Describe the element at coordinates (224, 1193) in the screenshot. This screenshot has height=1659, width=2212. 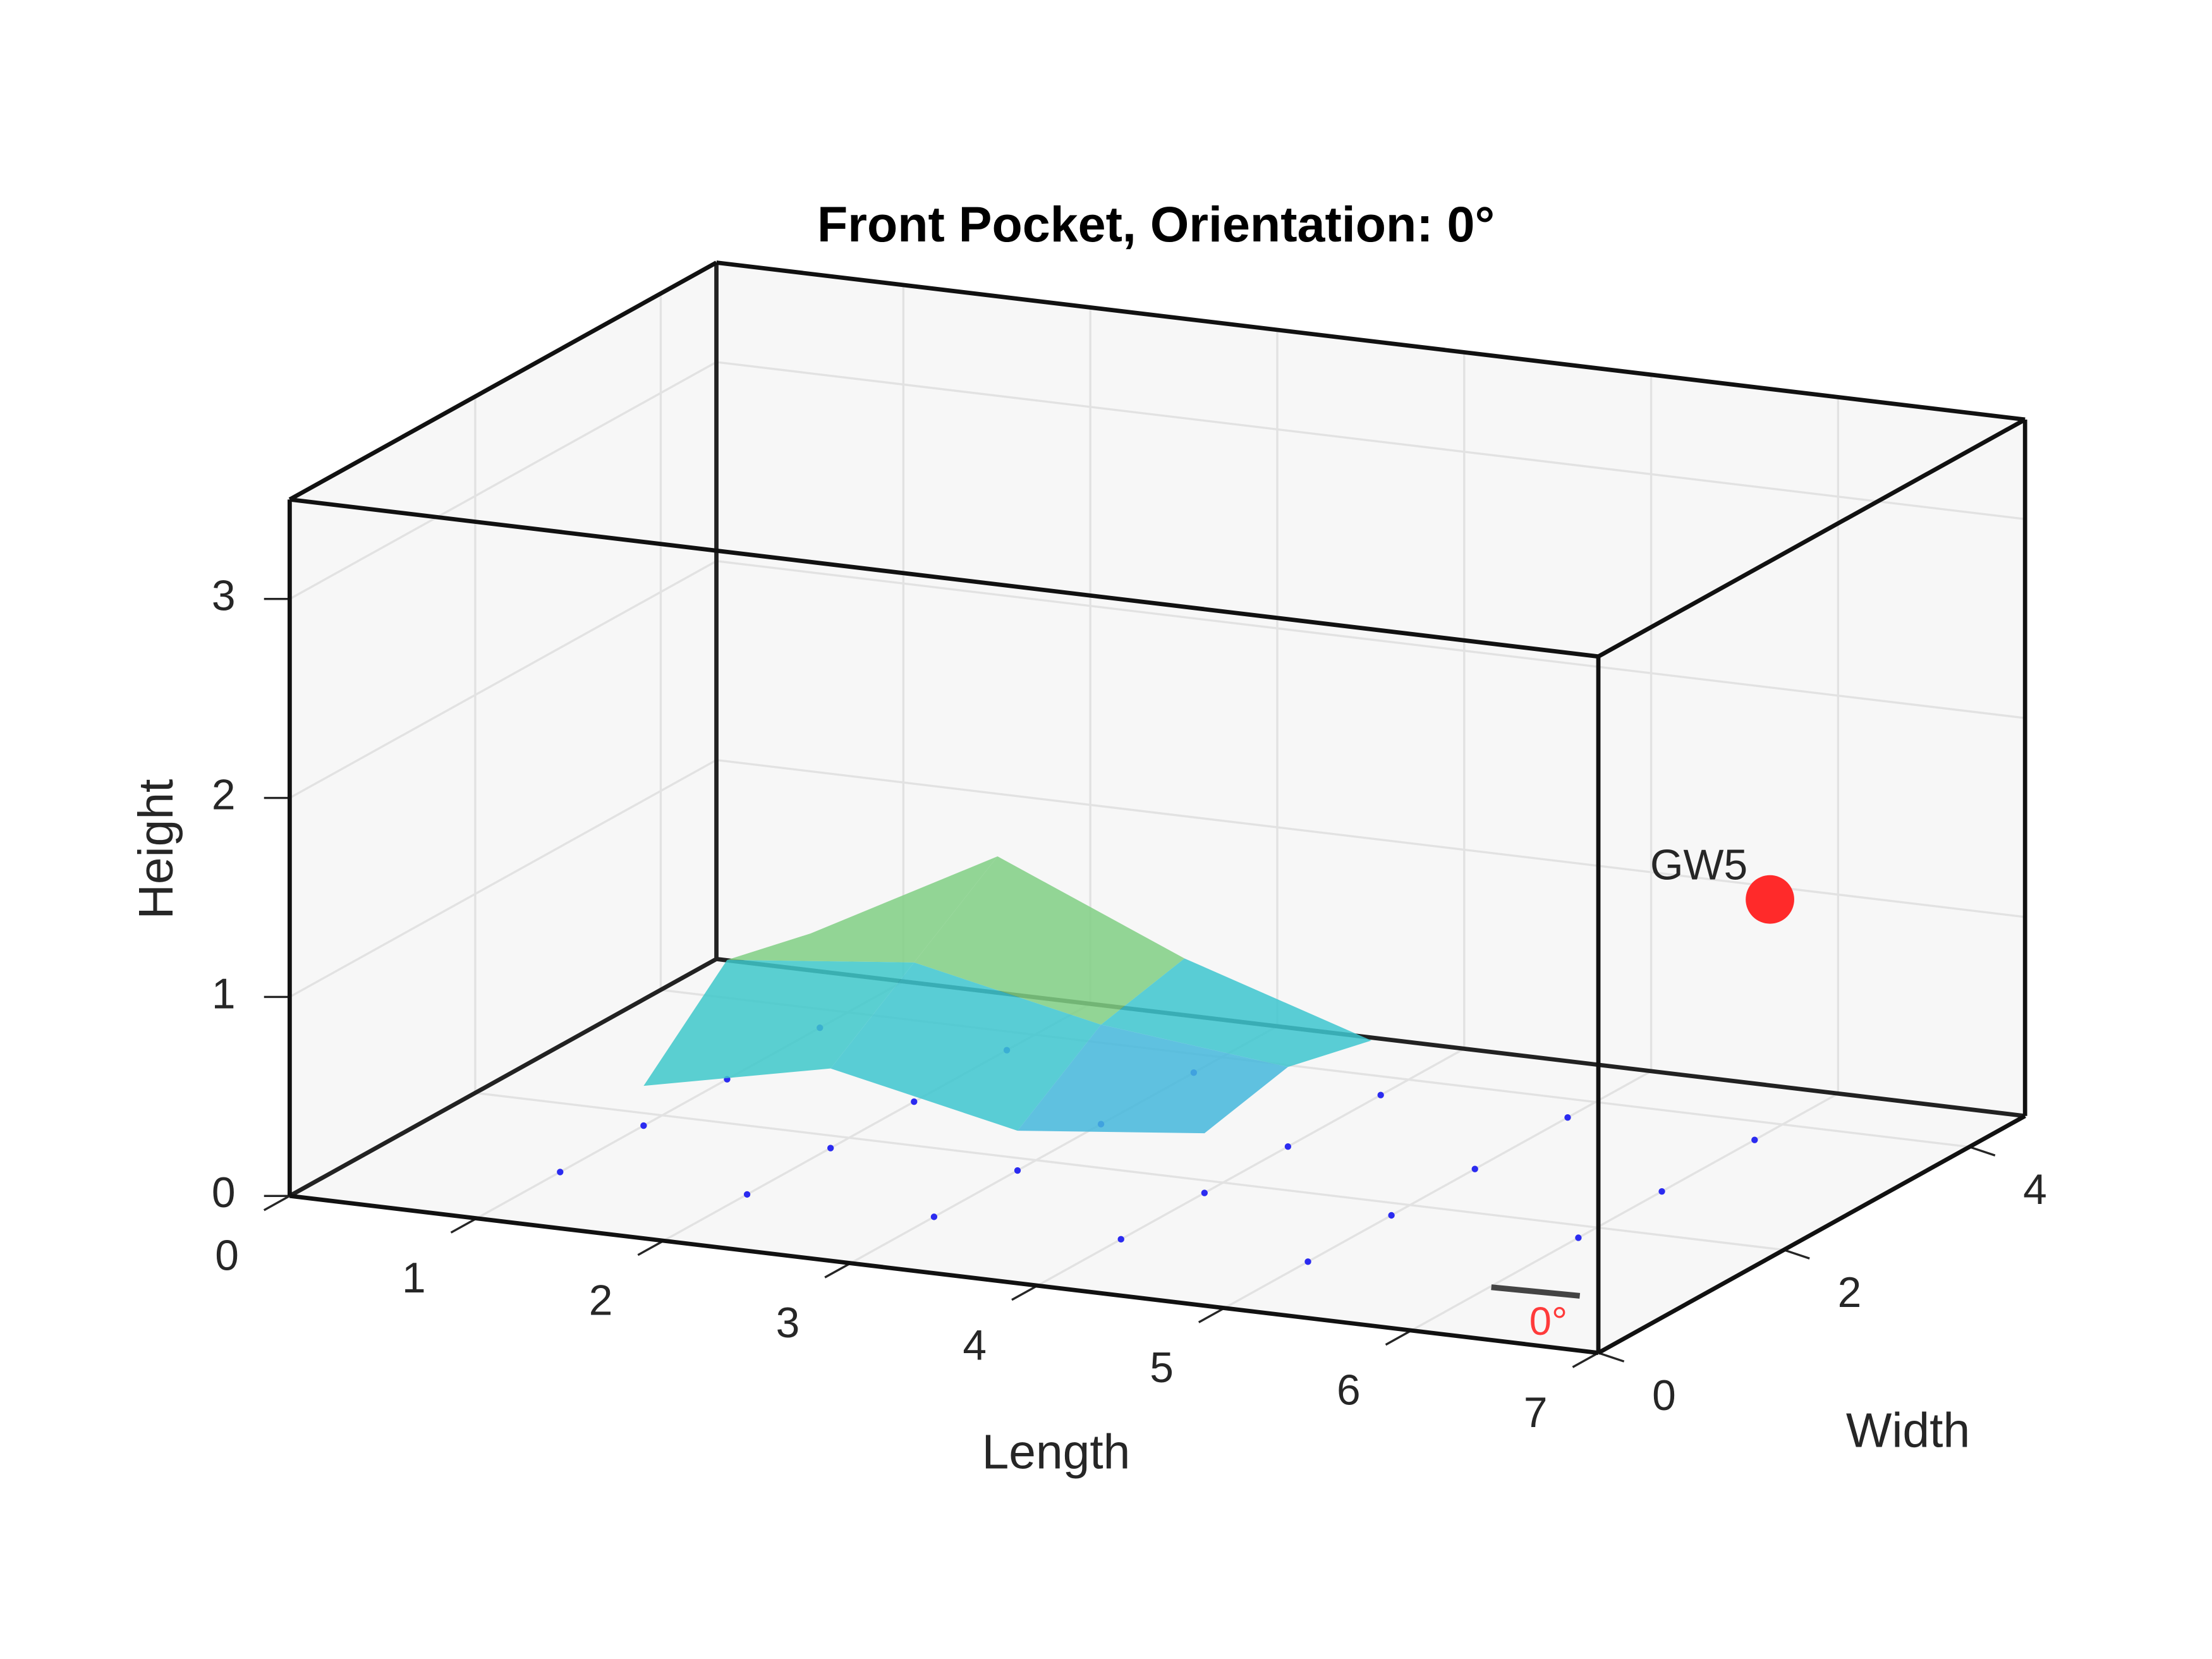
I see `z-tick-label: 0` at that location.